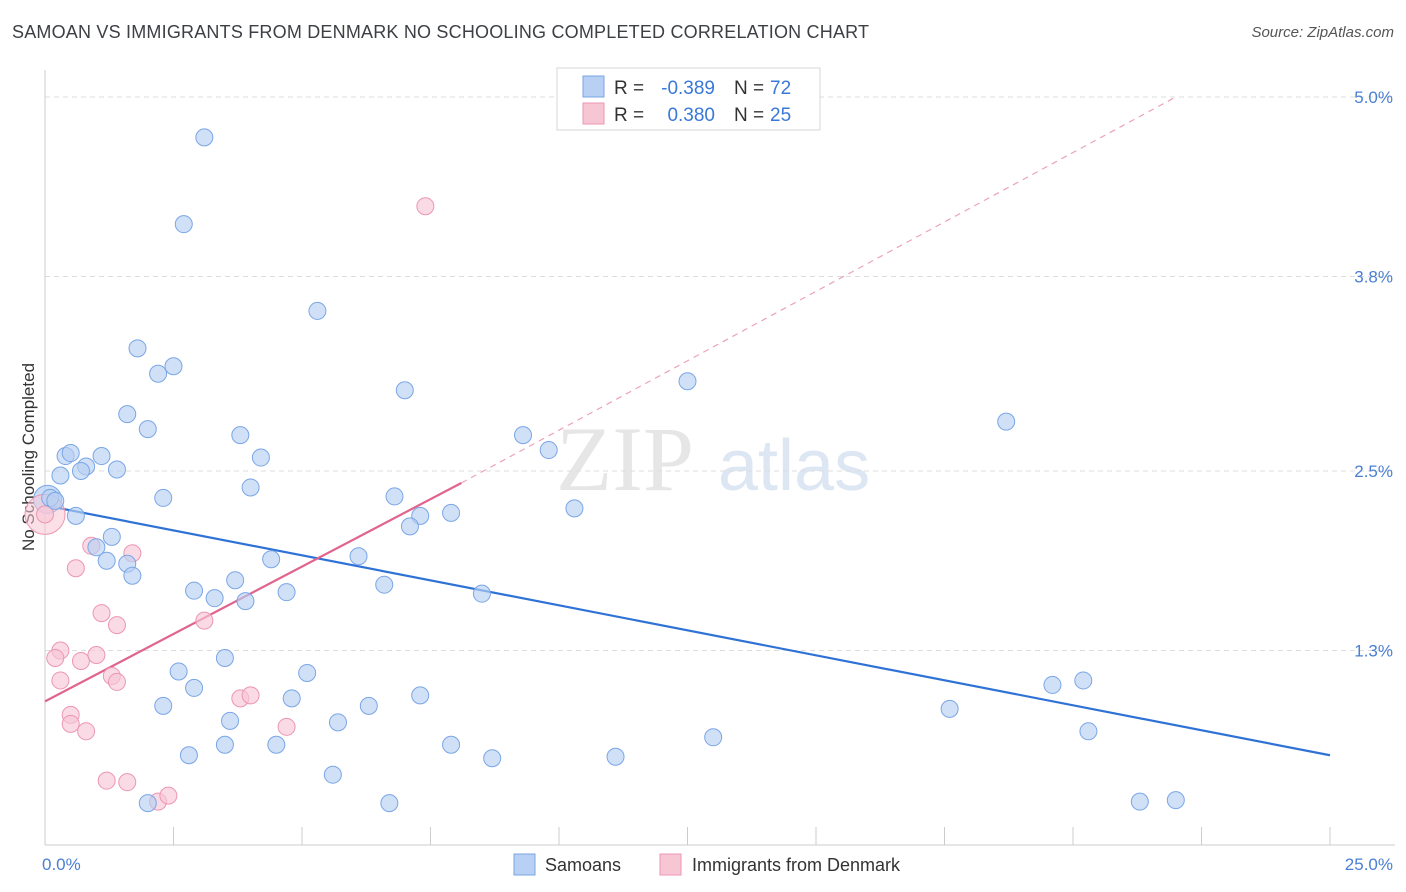 This screenshot has width=1406, height=892. Describe the element at coordinates (670, 864) in the screenshot. I see `legend-denmark-swatch` at that location.